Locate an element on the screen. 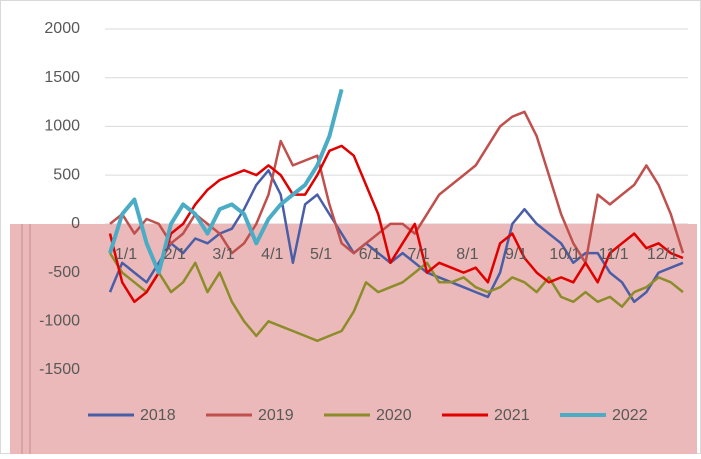 The width and height of the screenshot is (701, 459). y-tick-label: 1000 is located at coordinates (62, 126).